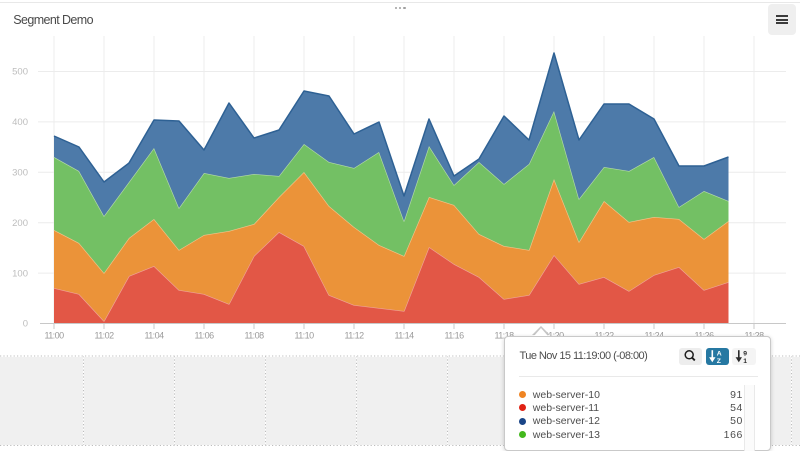 This screenshot has height=451, width=800. What do you see at coordinates (20, 122) in the screenshot?
I see `svg-text: 400` at bounding box center [20, 122].